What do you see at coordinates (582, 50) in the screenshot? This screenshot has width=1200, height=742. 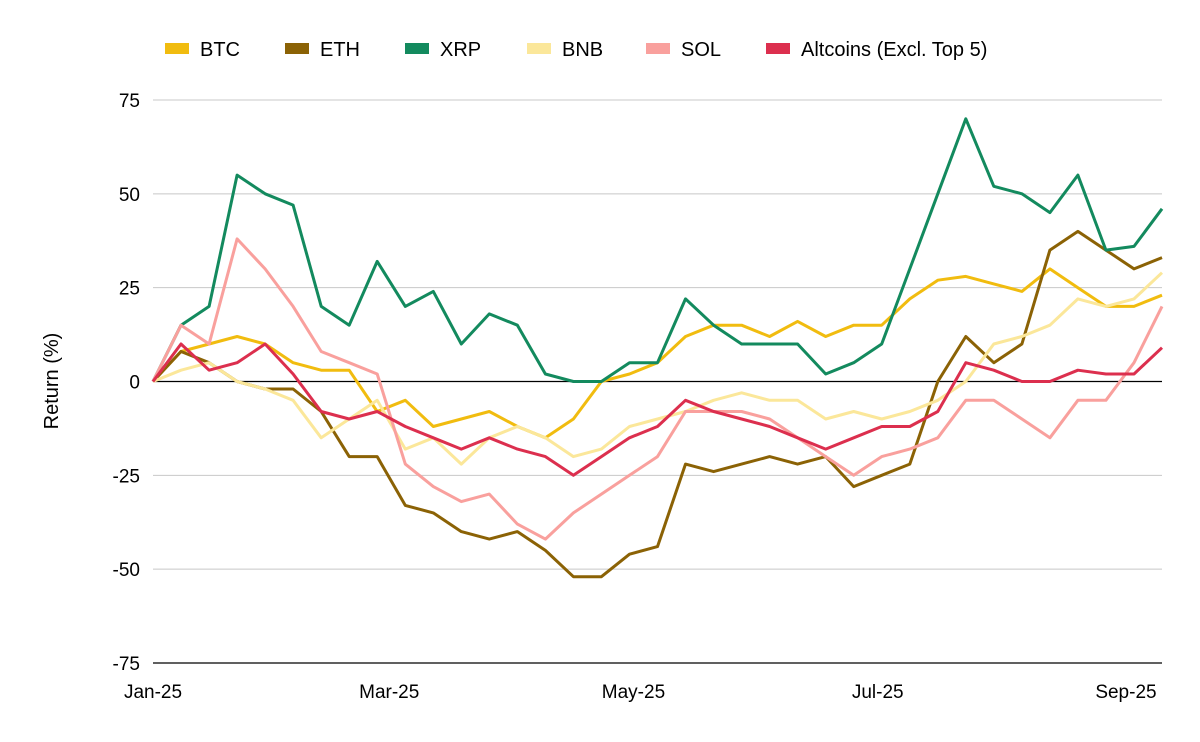 I see `legend-label: BNB` at bounding box center [582, 50].